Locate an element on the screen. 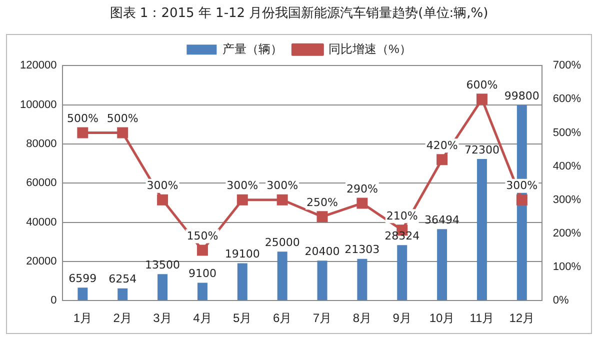  y2-tick-label: 500% is located at coordinates (567, 132).